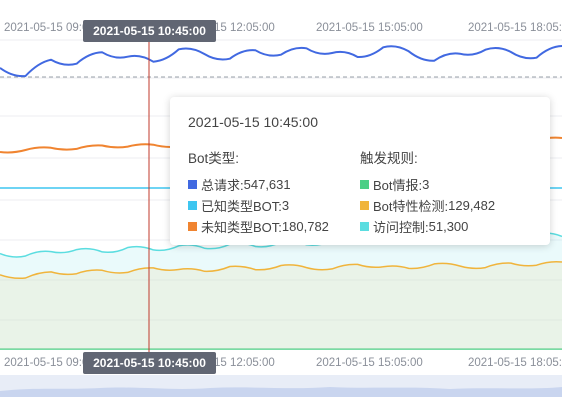  Describe the element at coordinates (281, 392) in the screenshot. I see `datazoom-preview` at that location.